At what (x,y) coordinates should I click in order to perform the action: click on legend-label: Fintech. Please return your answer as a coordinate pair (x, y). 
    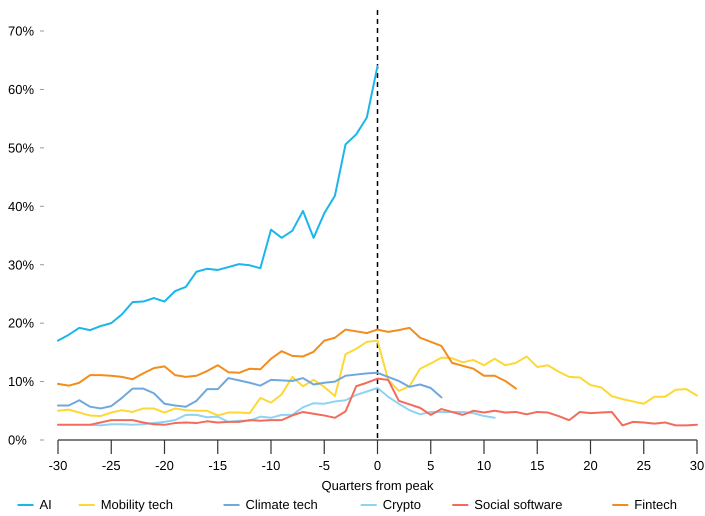
    Looking at the image, I should click on (655, 504).